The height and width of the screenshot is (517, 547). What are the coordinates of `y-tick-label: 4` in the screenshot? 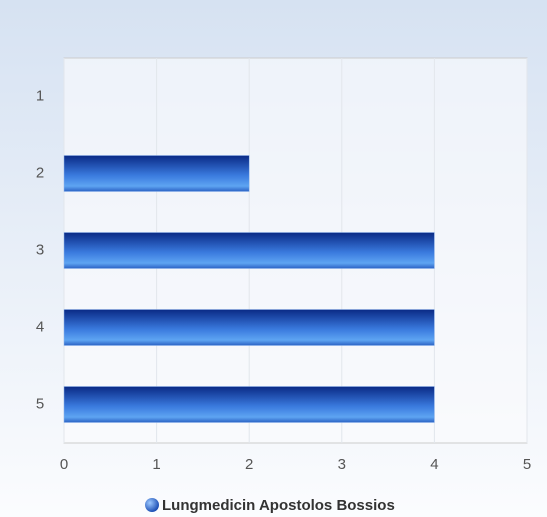 It's located at (40, 326).